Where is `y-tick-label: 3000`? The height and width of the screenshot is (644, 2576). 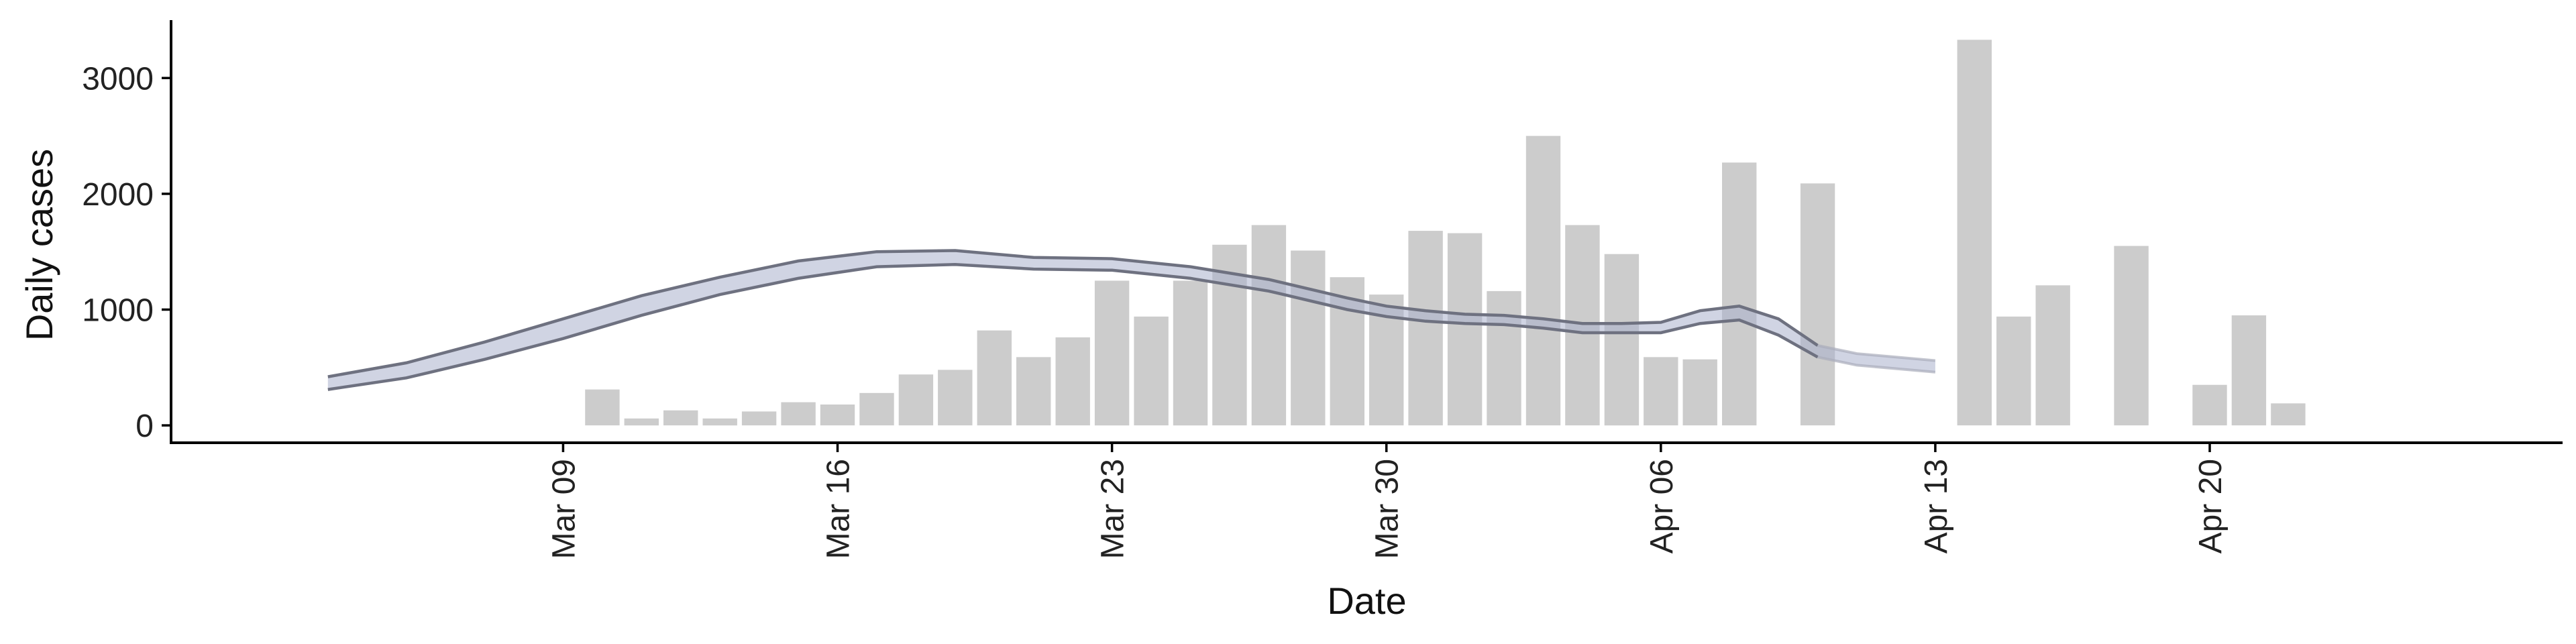
y-tick-label: 3000 is located at coordinates (118, 79).